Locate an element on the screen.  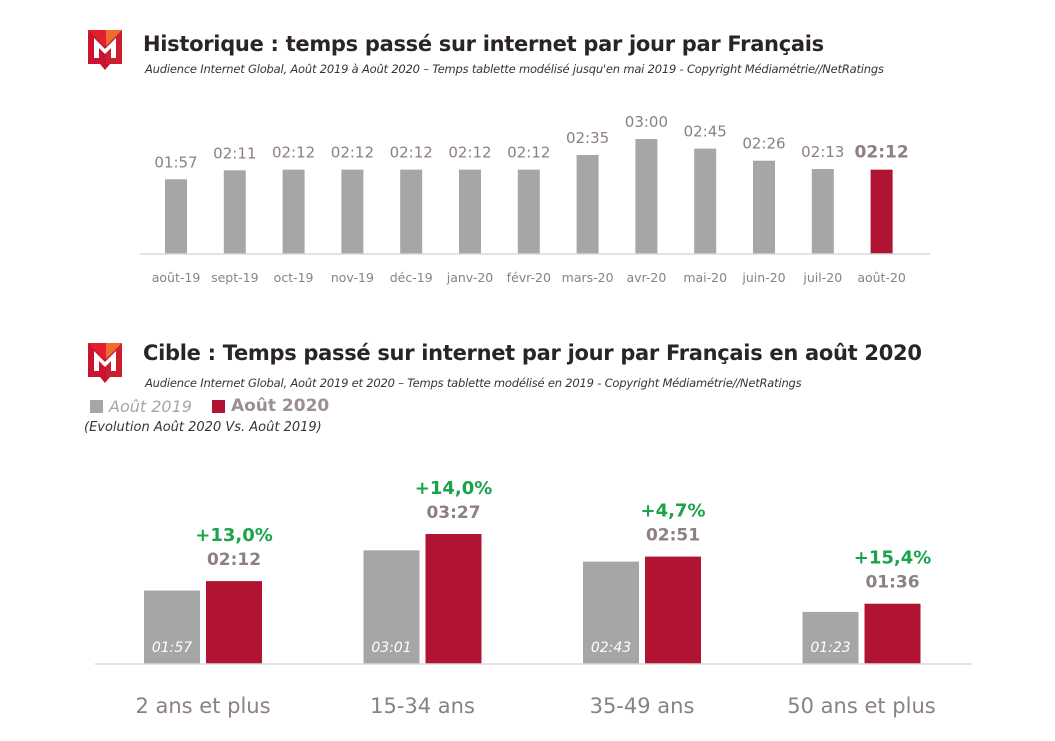
history-x-tick: nov-19 is located at coordinates (352, 277).